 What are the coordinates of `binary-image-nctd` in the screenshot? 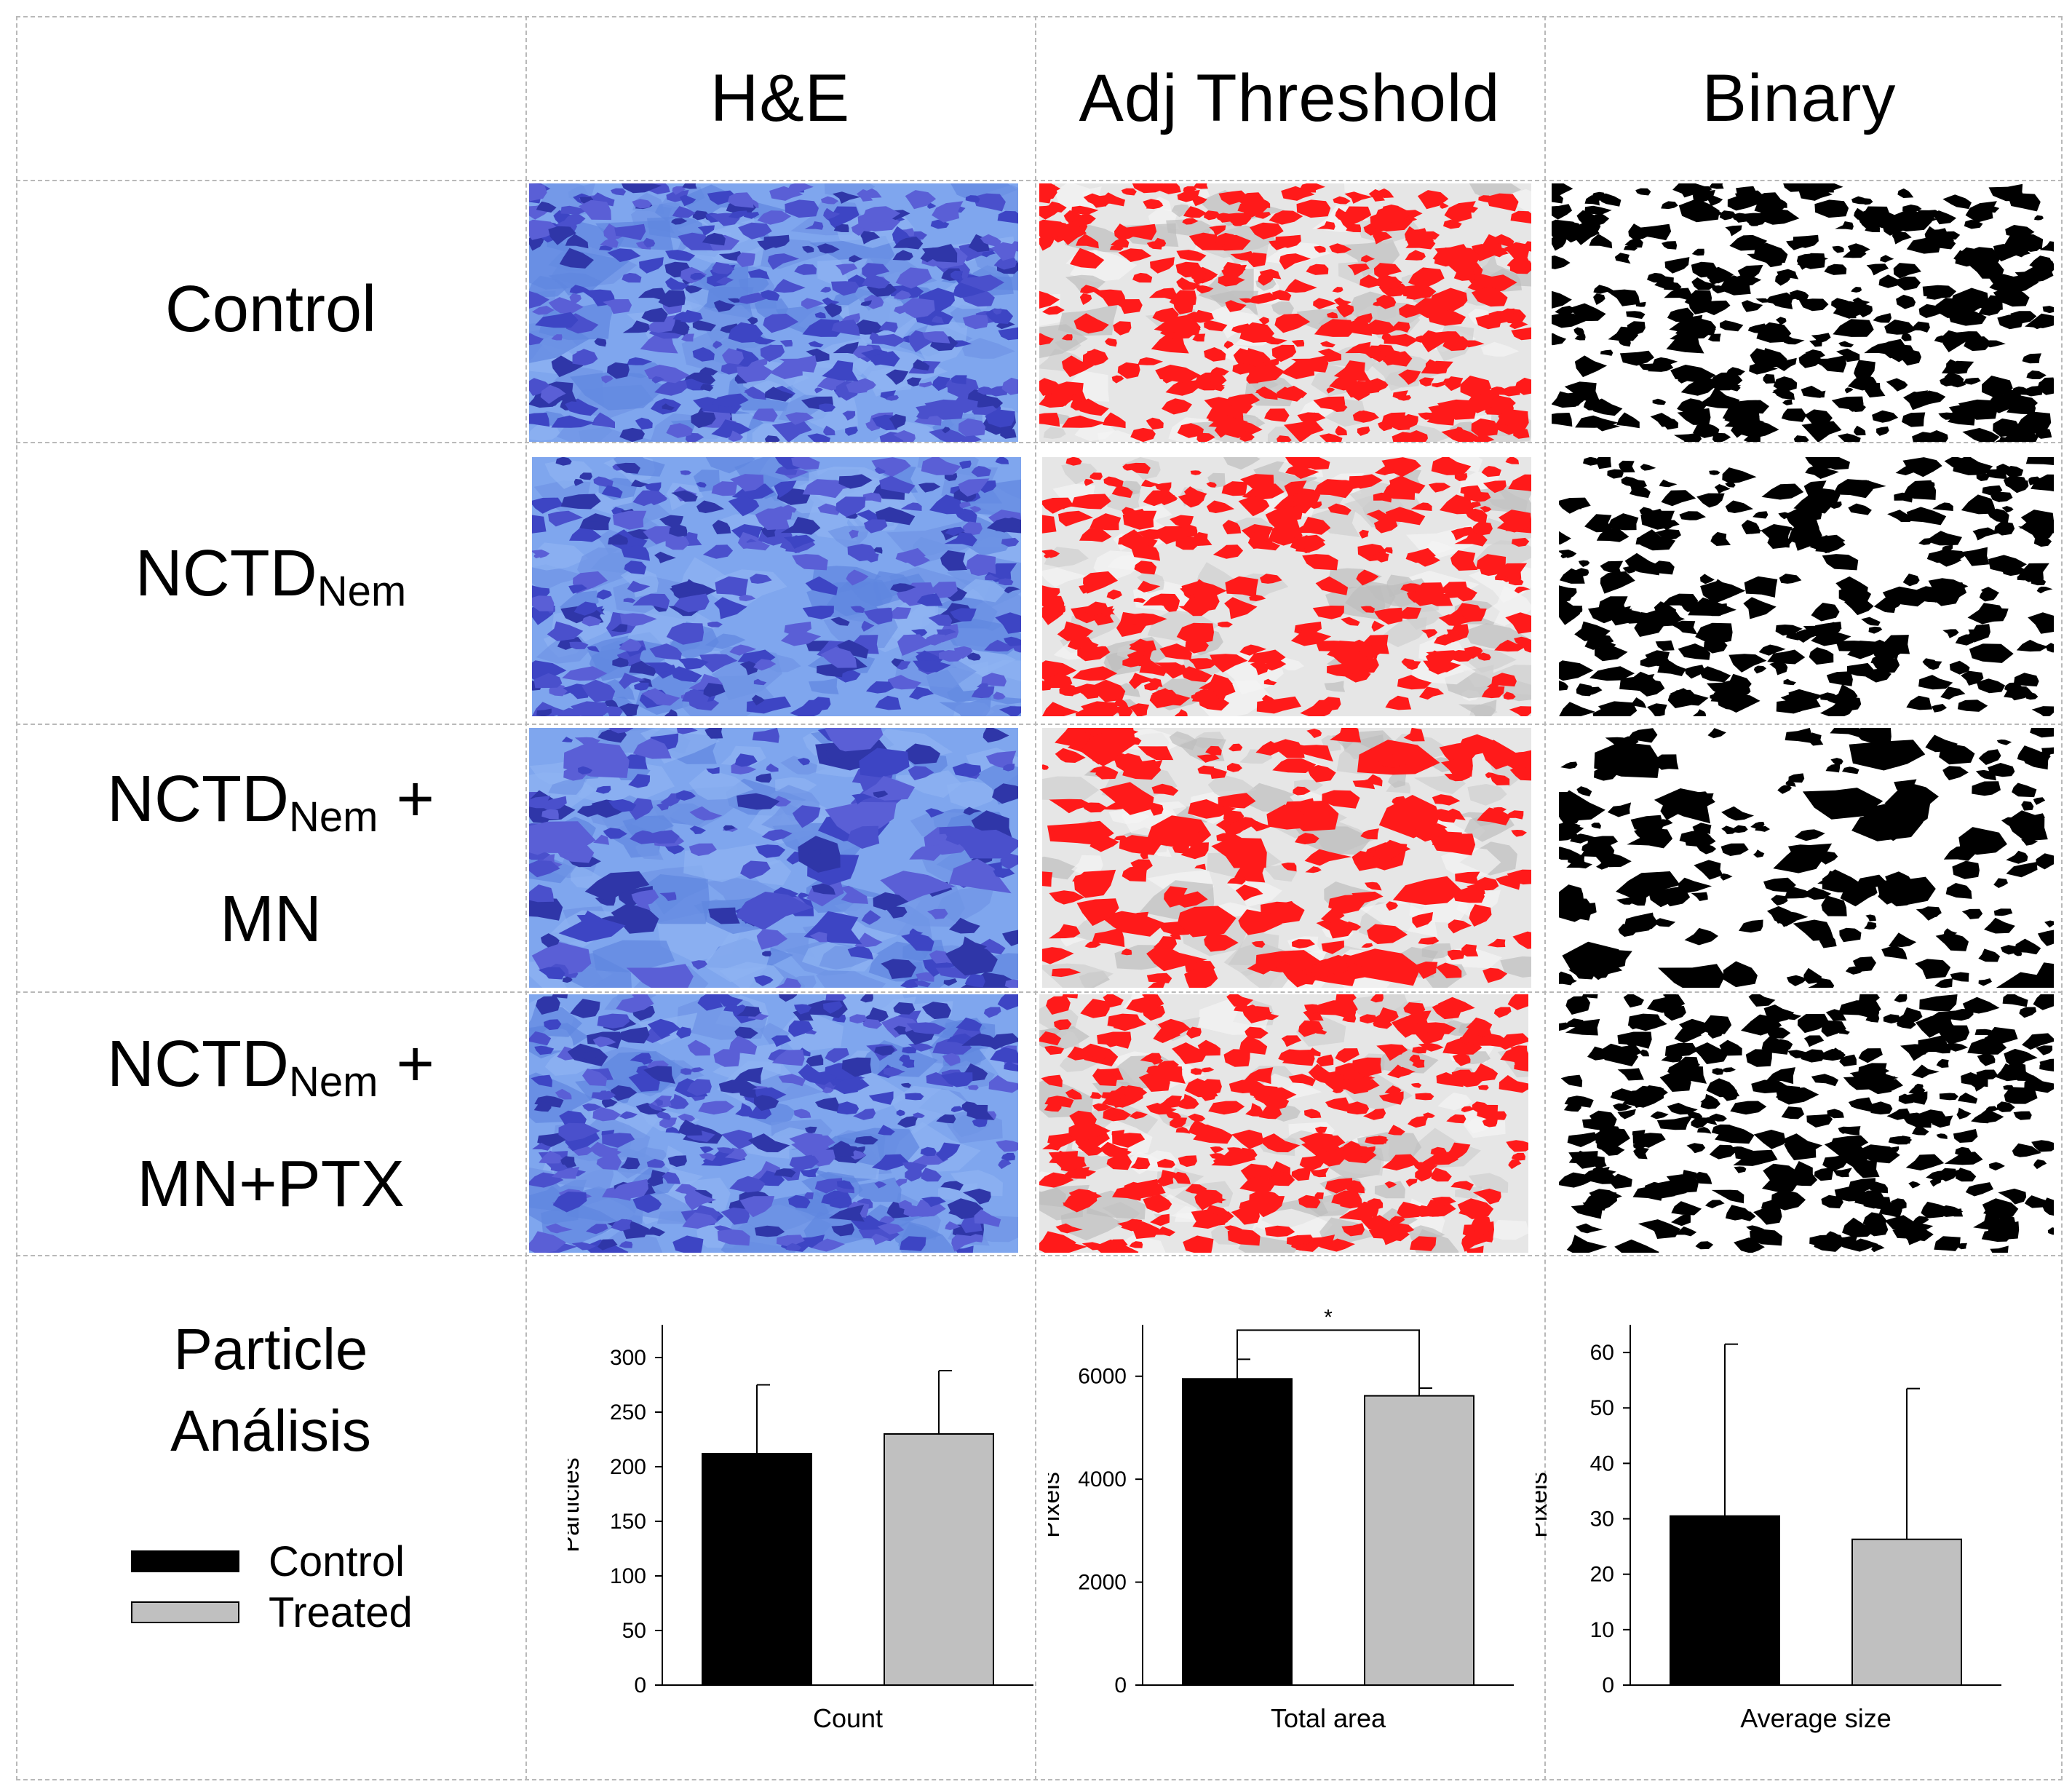 It's located at (1806, 586).